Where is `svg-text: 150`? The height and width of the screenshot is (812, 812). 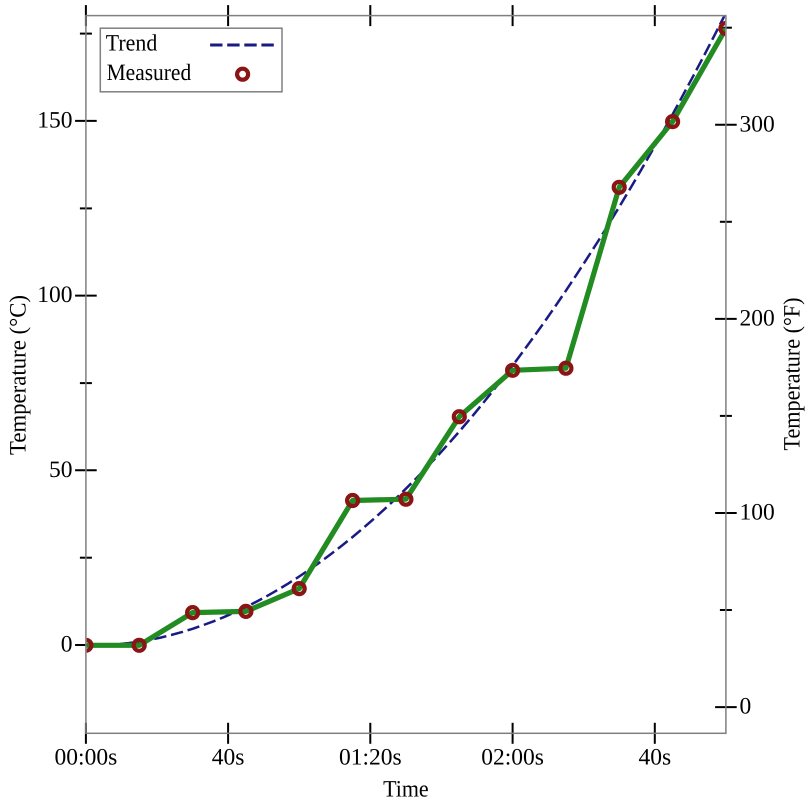
svg-text: 150 is located at coordinates (54, 120).